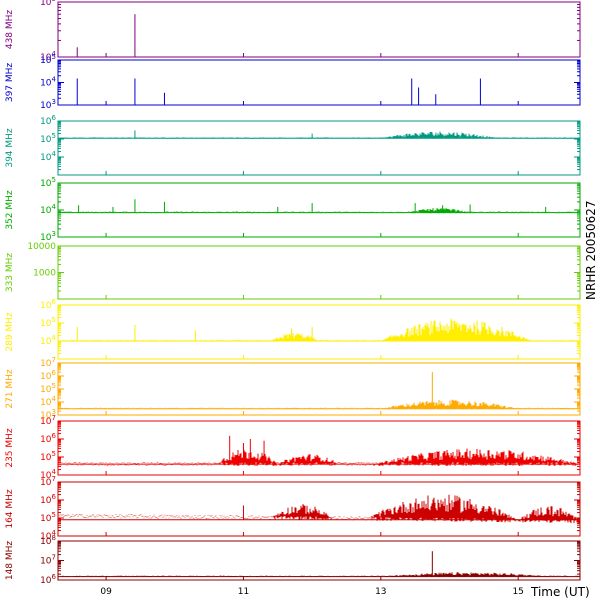 Image resolution: width=600 pixels, height=600 pixels. What do you see at coordinates (44, 274) in the screenshot?
I see `y-tick-label: 1000` at bounding box center [44, 274].